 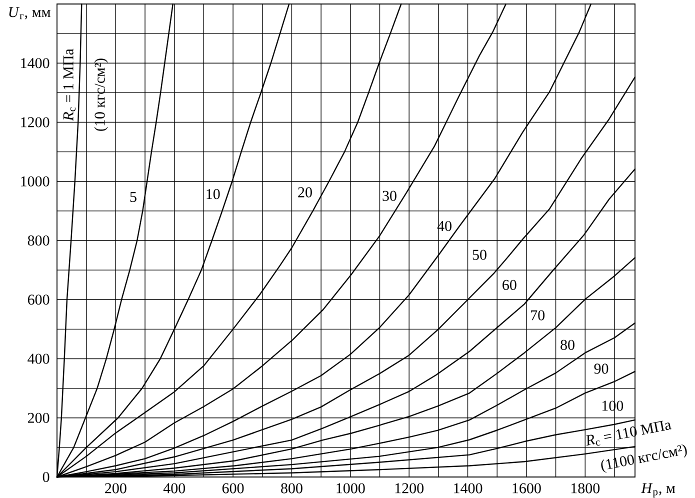 I want to click on annotation: (1100 кгс/см²), so click(x=644, y=458).